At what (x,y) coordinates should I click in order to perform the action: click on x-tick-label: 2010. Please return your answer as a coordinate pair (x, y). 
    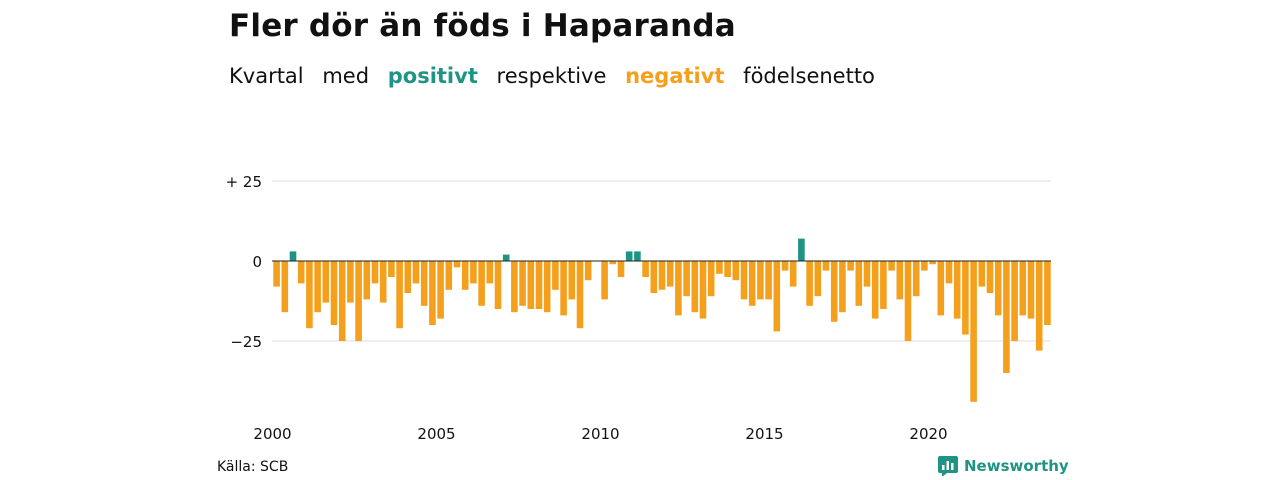
    Looking at the image, I should click on (600, 434).